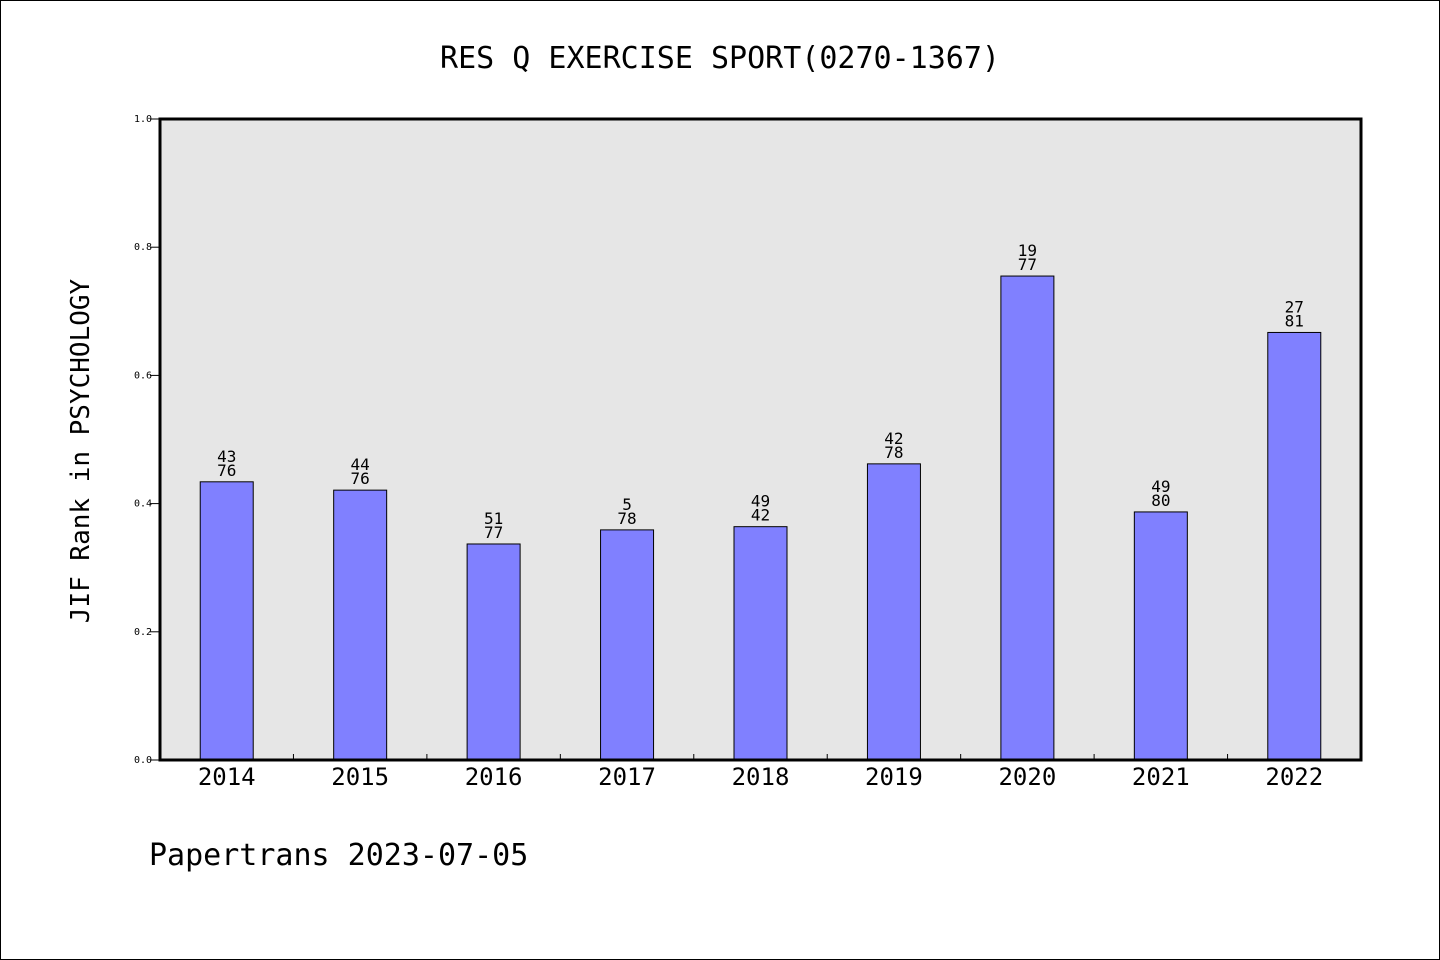  I want to click on x-tick-label: 2018, so click(761, 777).